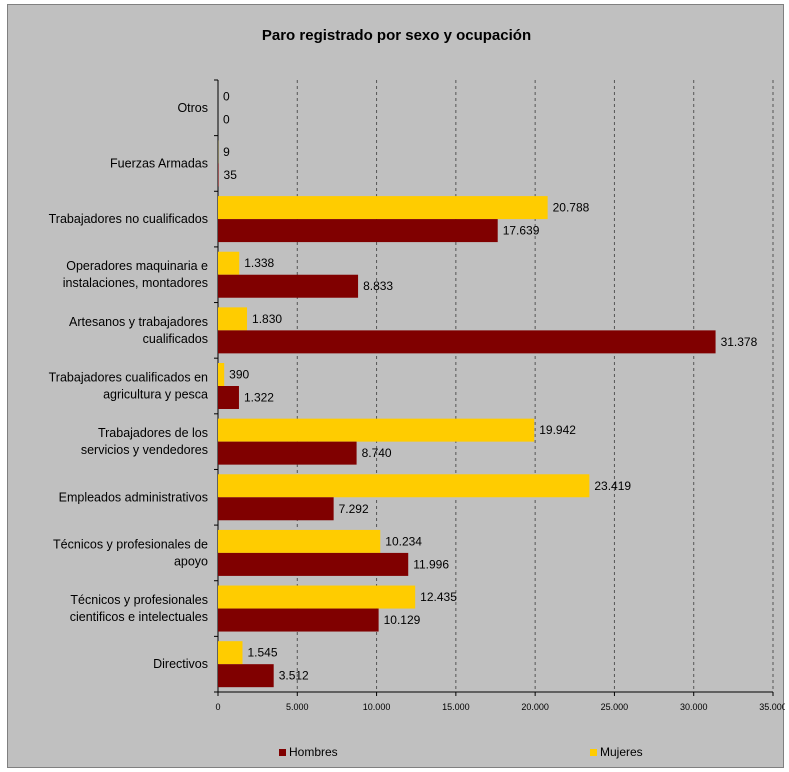 This screenshot has width=789, height=772. I want to click on data-label-hombres: 10.129, so click(402, 620).